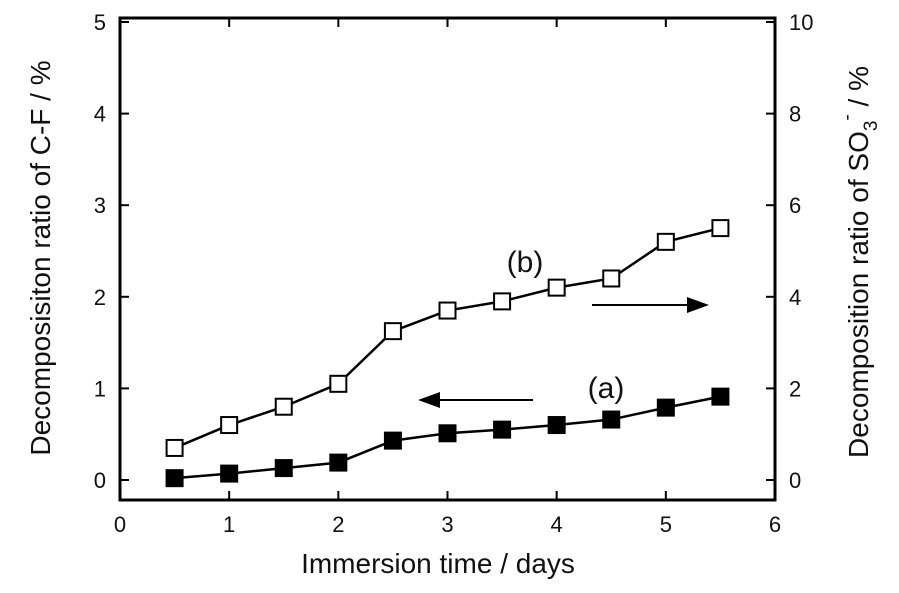 This screenshot has width=899, height=593. I want to click on left-y-tick-label: 2, so click(100, 297).